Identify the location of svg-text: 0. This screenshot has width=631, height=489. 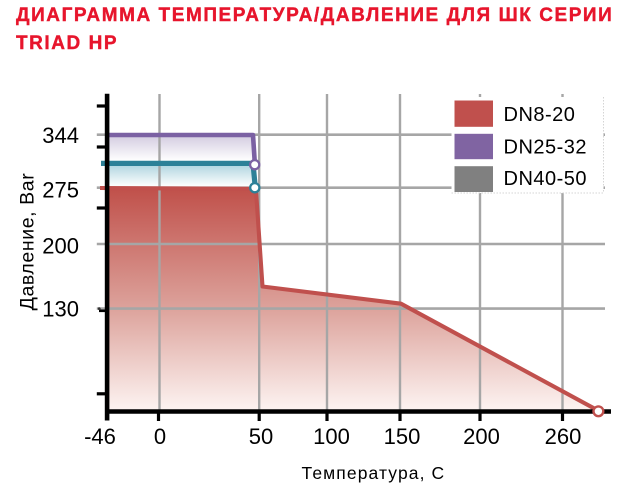
(160, 436).